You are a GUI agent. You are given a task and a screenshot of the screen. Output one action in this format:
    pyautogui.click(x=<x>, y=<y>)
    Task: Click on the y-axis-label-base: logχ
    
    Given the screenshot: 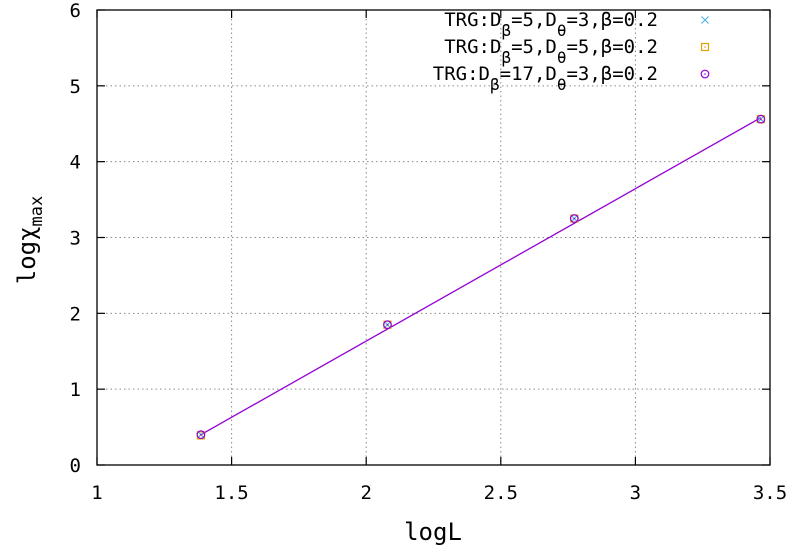 What is the action you would take?
    pyautogui.click(x=27, y=255)
    